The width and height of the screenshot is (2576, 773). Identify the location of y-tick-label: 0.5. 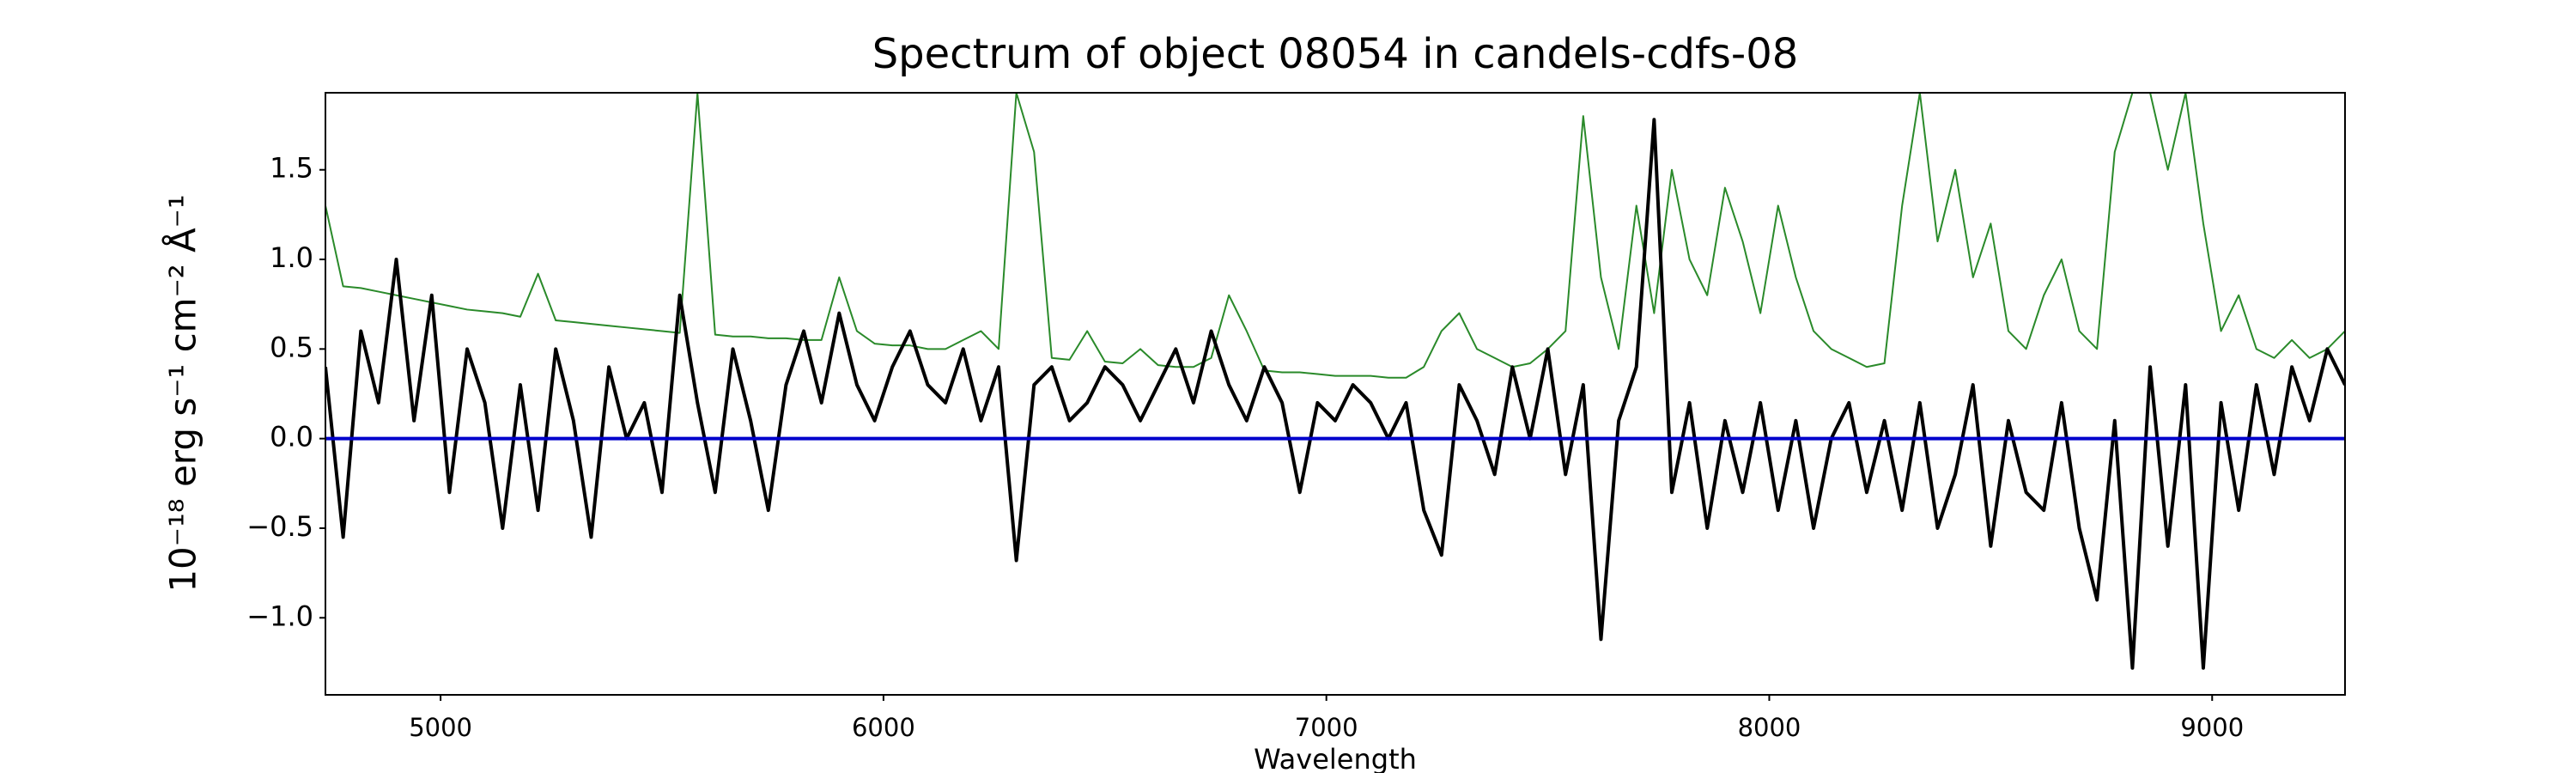
(291, 347).